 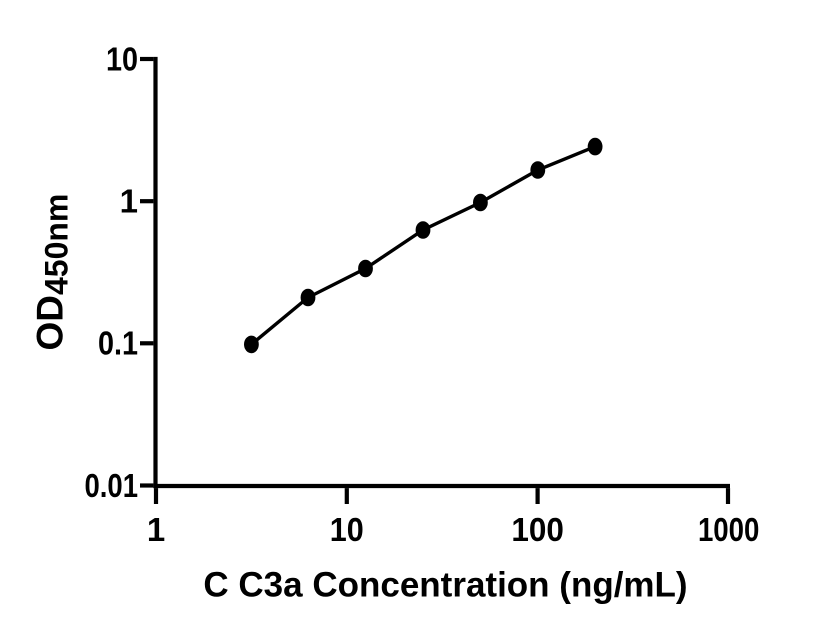 What do you see at coordinates (729, 529) in the screenshot?
I see `svg-text: 1000` at bounding box center [729, 529].